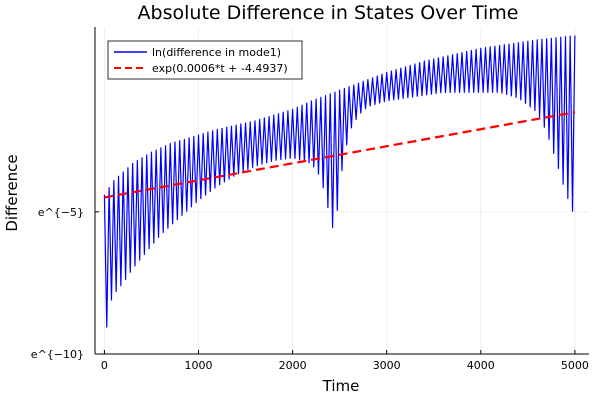 Image resolution: width=600 pixels, height=400 pixels. What do you see at coordinates (481, 365) in the screenshot?
I see `x-tick-label-4: 4000` at bounding box center [481, 365].